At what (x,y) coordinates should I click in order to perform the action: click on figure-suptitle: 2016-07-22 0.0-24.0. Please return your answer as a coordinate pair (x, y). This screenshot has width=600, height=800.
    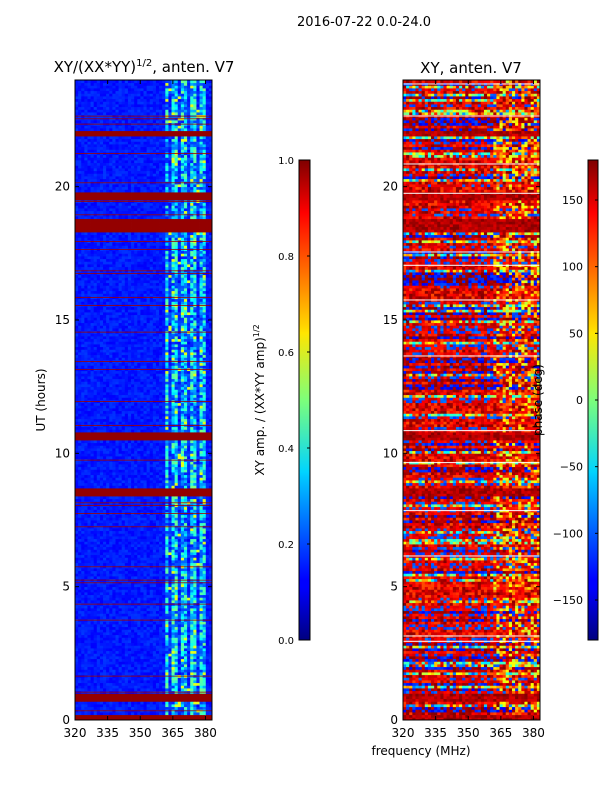
    Looking at the image, I should click on (364, 22).